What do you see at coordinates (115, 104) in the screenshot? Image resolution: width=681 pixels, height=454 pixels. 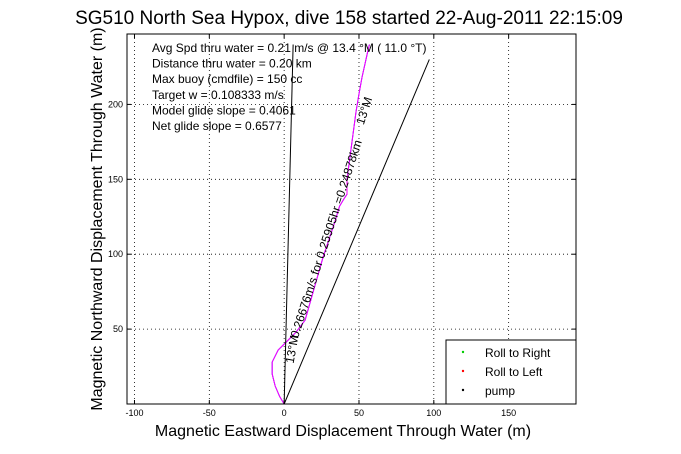 I see `y-tick-label: 200` at bounding box center [115, 104].